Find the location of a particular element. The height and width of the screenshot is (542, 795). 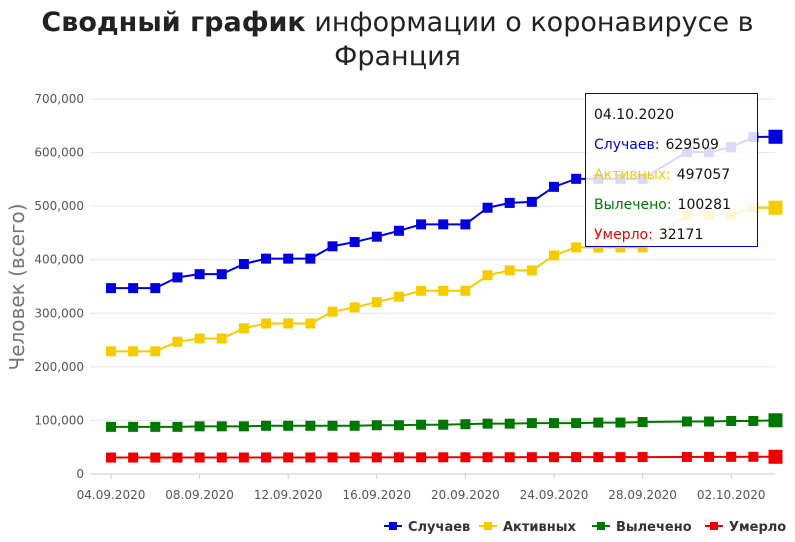

legend-item: Умерло is located at coordinates (745, 527).